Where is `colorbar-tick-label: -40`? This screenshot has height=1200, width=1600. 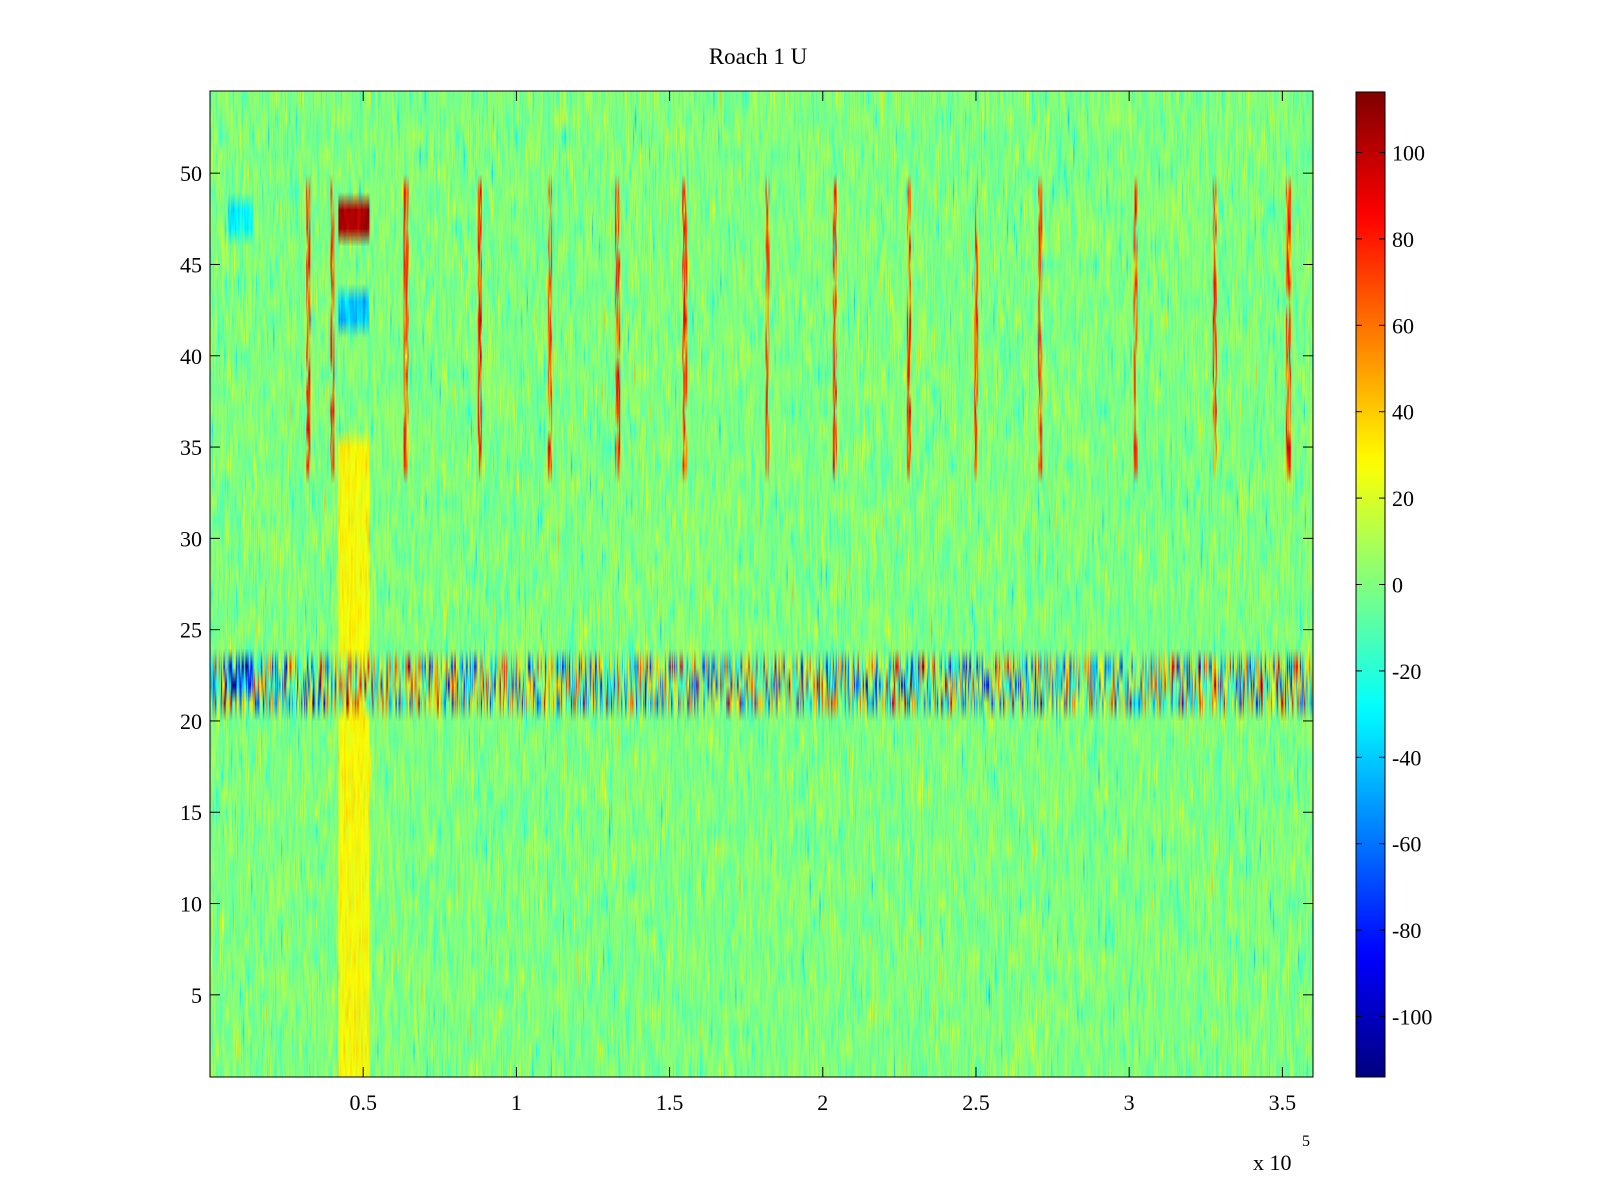
colorbar-tick-label: -40 is located at coordinates (1406, 757).